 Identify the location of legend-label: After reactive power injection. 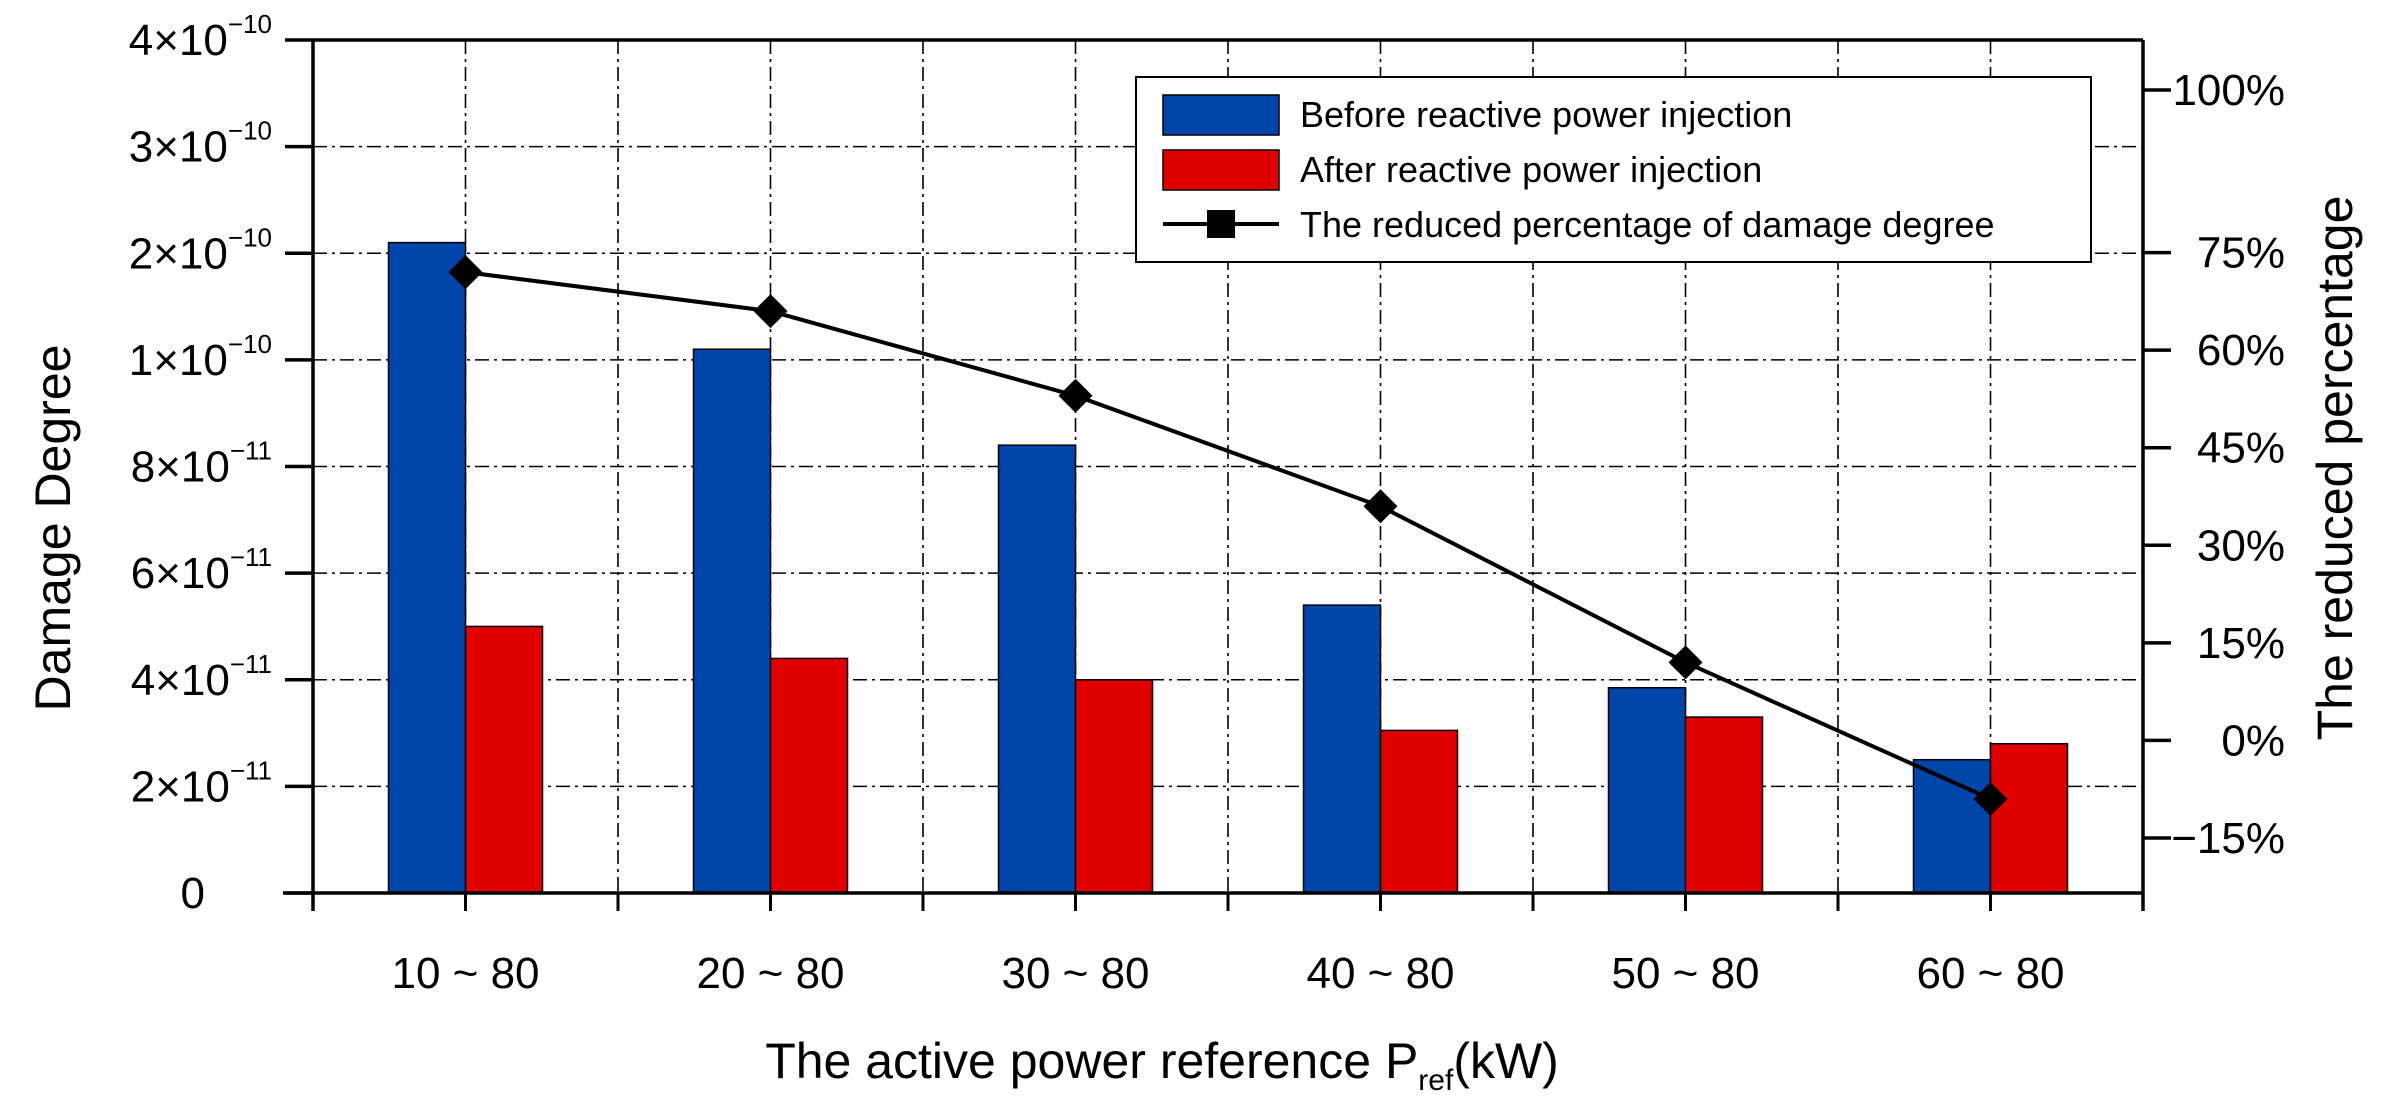
(1531, 169).